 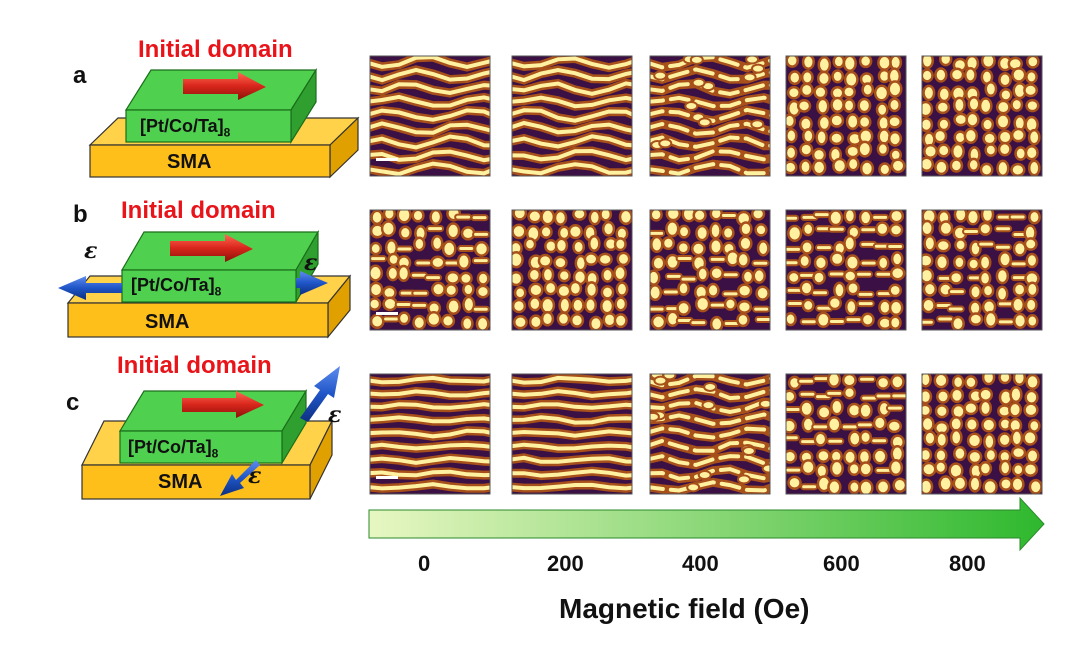 I want to click on substrate-label-a: SMA, so click(x=189, y=162).